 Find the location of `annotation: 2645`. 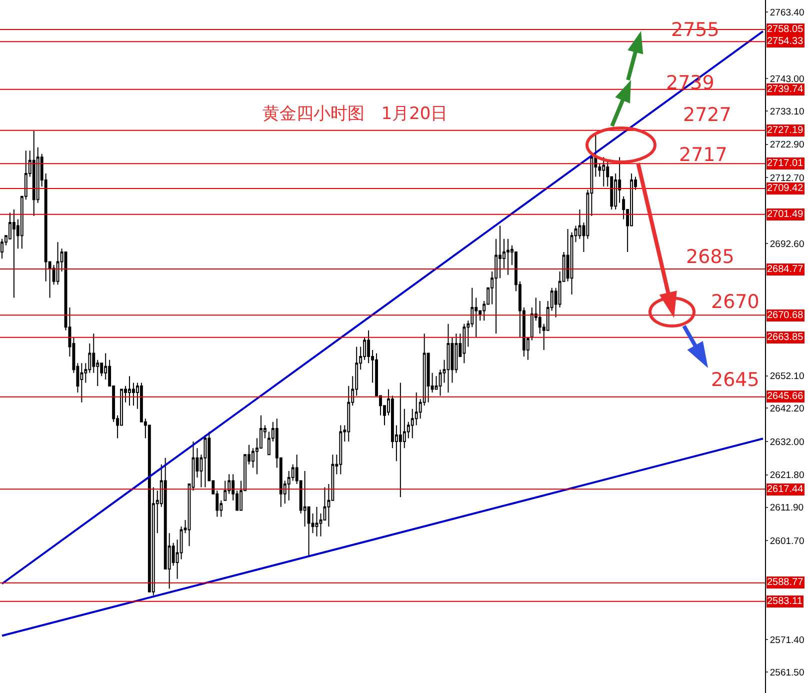

annotation: 2645 is located at coordinates (735, 380).